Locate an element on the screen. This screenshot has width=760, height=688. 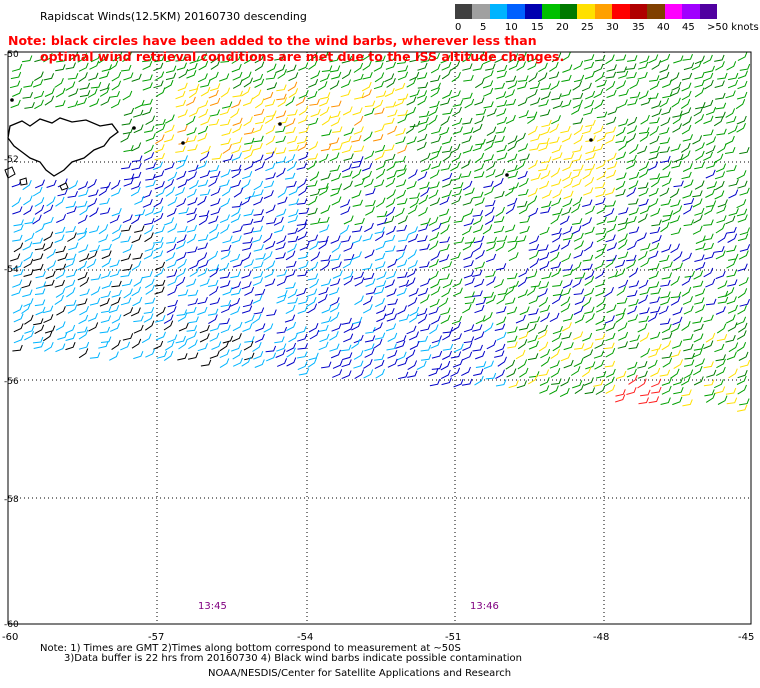
lat-label: -50 is located at coordinates (11, 55).